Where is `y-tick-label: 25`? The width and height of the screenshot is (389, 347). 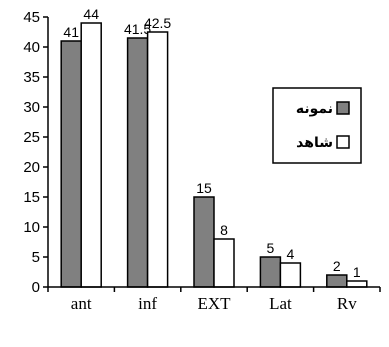 y-tick-label: 25 is located at coordinates (31, 137).